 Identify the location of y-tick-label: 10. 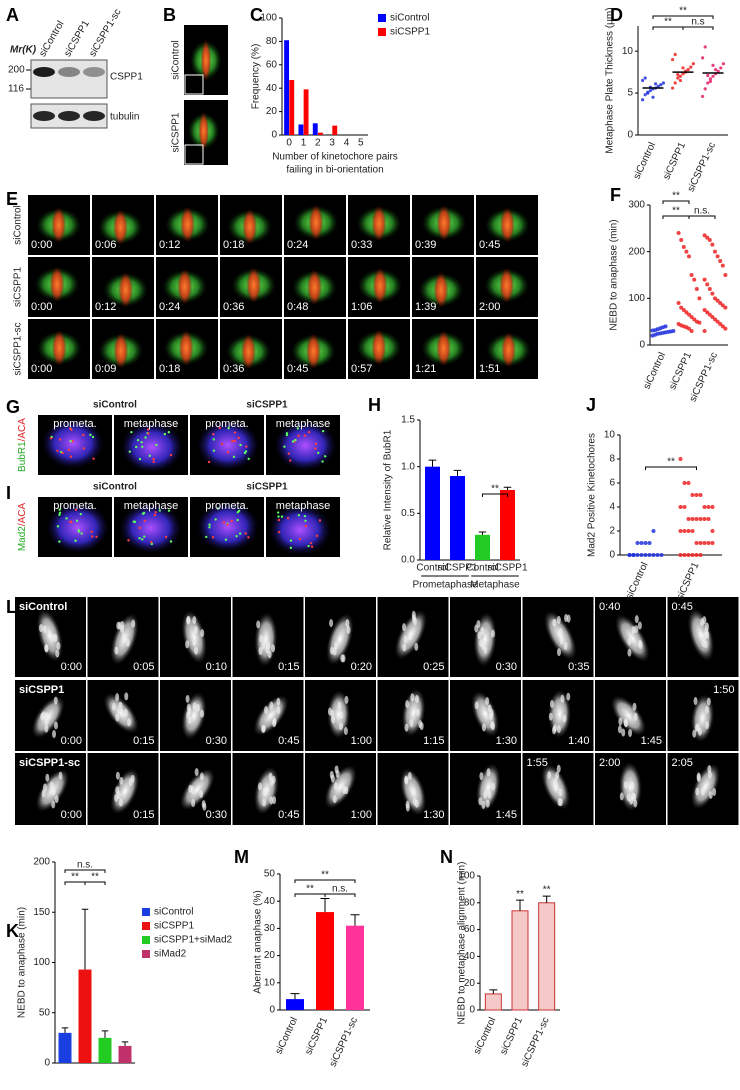
(270, 982).